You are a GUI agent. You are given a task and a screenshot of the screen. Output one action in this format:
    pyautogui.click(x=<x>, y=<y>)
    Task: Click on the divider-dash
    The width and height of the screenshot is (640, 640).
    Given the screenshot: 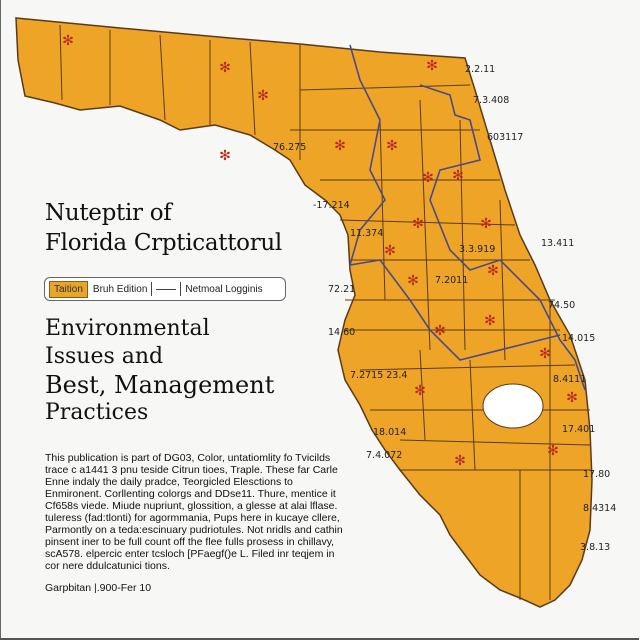 What is the action you would take?
    pyautogui.click(x=166, y=289)
    